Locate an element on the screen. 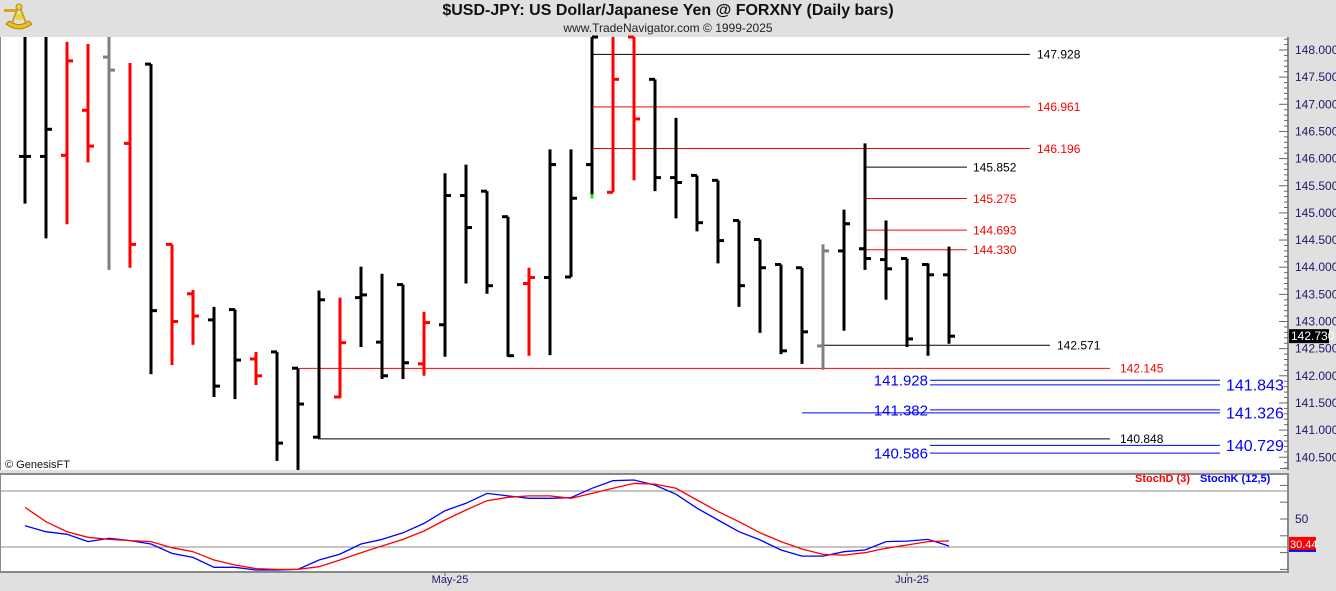 This screenshot has height=591, width=1336. level-label: 141.326 is located at coordinates (1255, 414).